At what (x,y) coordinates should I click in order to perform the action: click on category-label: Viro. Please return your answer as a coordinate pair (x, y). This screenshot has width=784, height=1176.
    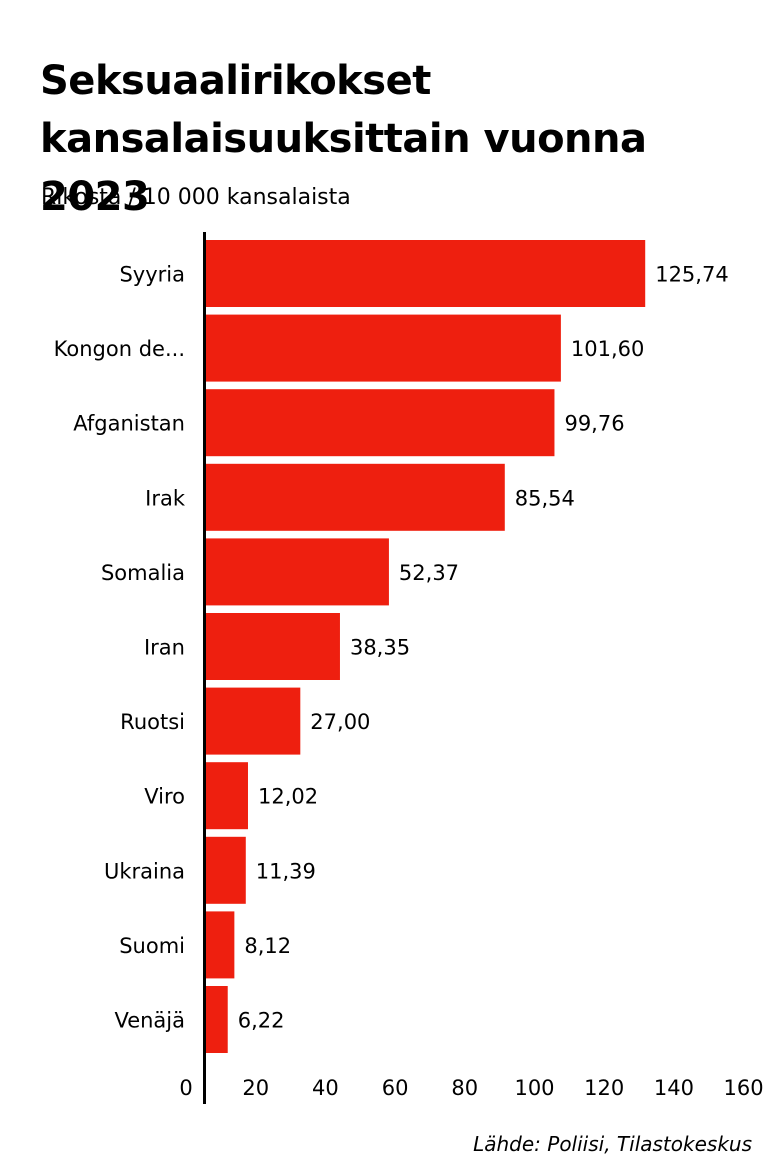
    Looking at the image, I should click on (164, 797).